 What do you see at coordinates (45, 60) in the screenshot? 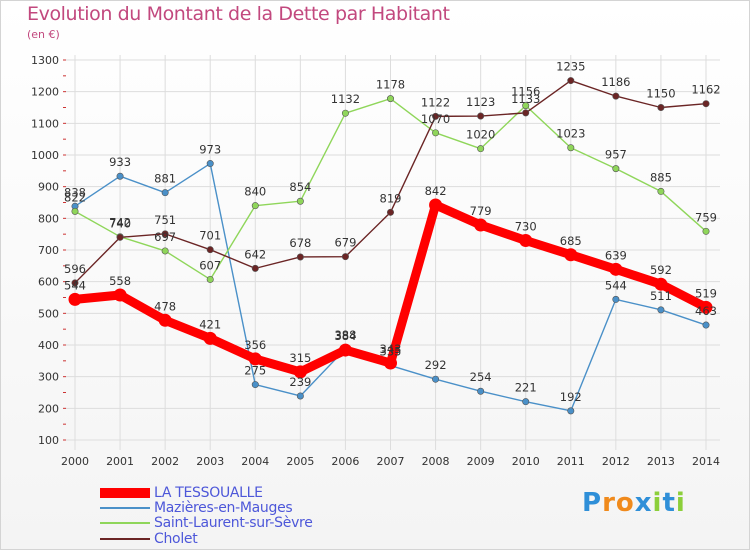
I see `y-tick-label: 1300` at bounding box center [45, 60].